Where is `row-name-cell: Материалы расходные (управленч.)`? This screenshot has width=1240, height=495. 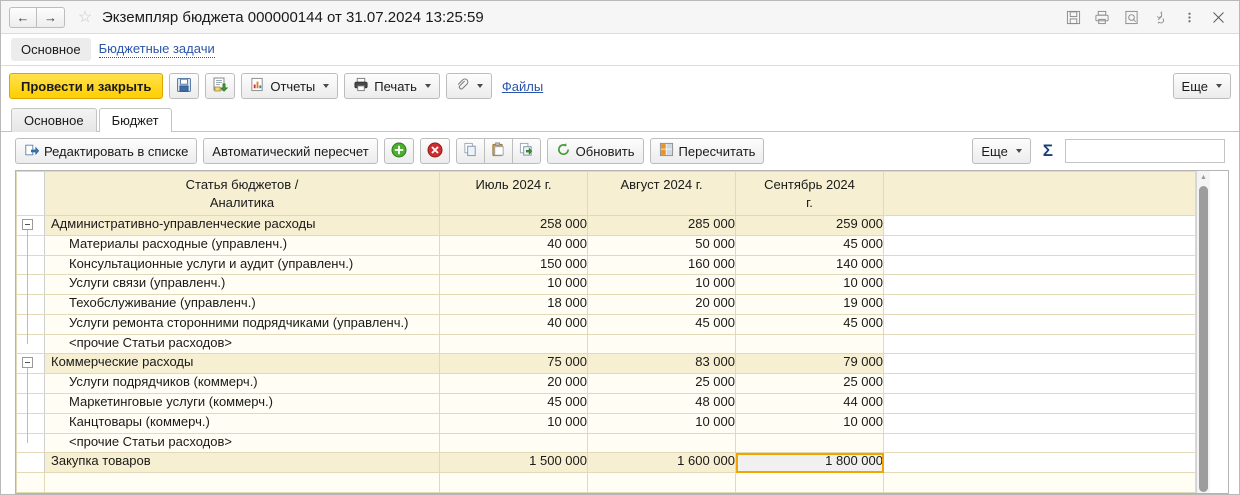 row-name-cell: Материалы расходные (управленч.) is located at coordinates (242, 245).